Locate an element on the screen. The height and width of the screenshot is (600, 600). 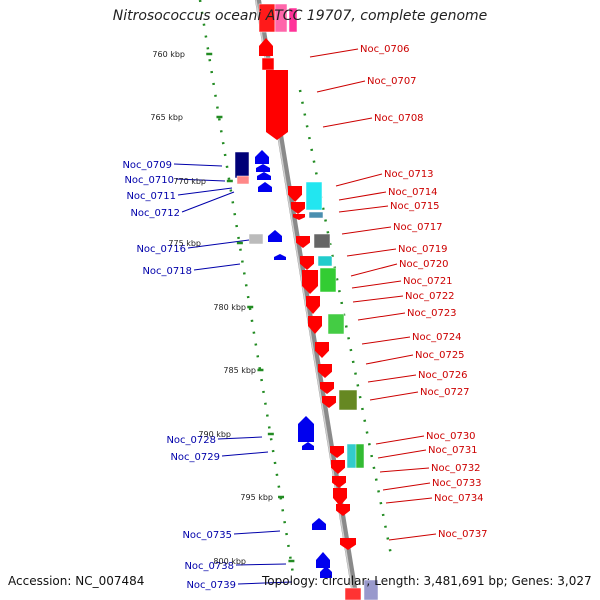
accession-text: Accession: NC_007484 is located at coordinates (76, 581).